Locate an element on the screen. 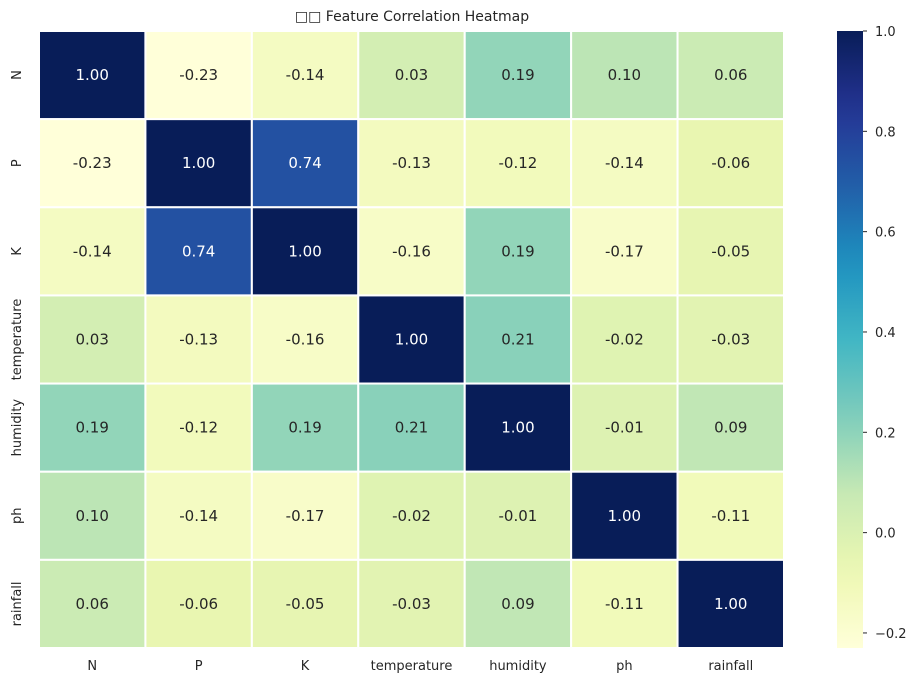  heatmap-cell-temperature-N is located at coordinates (92, 339).